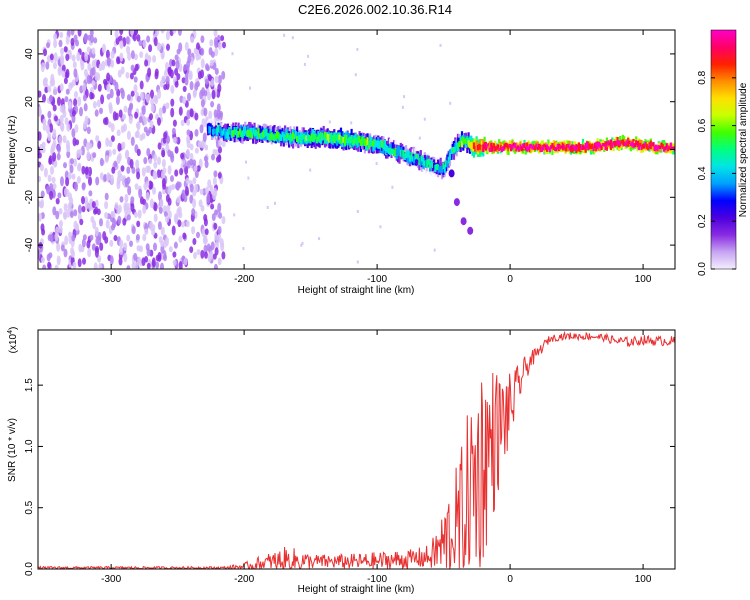  Describe the element at coordinates (12, 450) in the screenshot. I see `snr-y-label: SNR (10 * v/v)` at that location.